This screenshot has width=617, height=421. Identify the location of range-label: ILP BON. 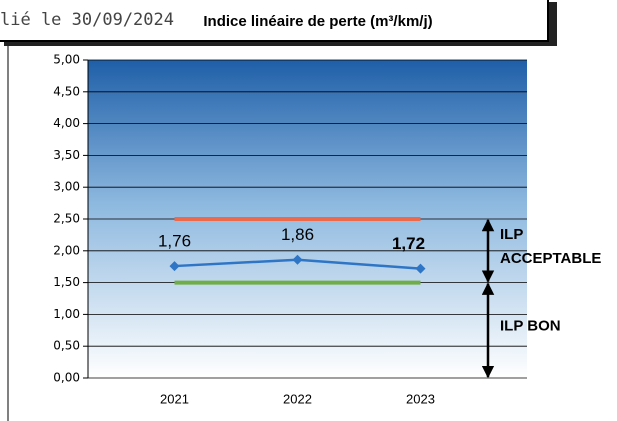
(530, 325).